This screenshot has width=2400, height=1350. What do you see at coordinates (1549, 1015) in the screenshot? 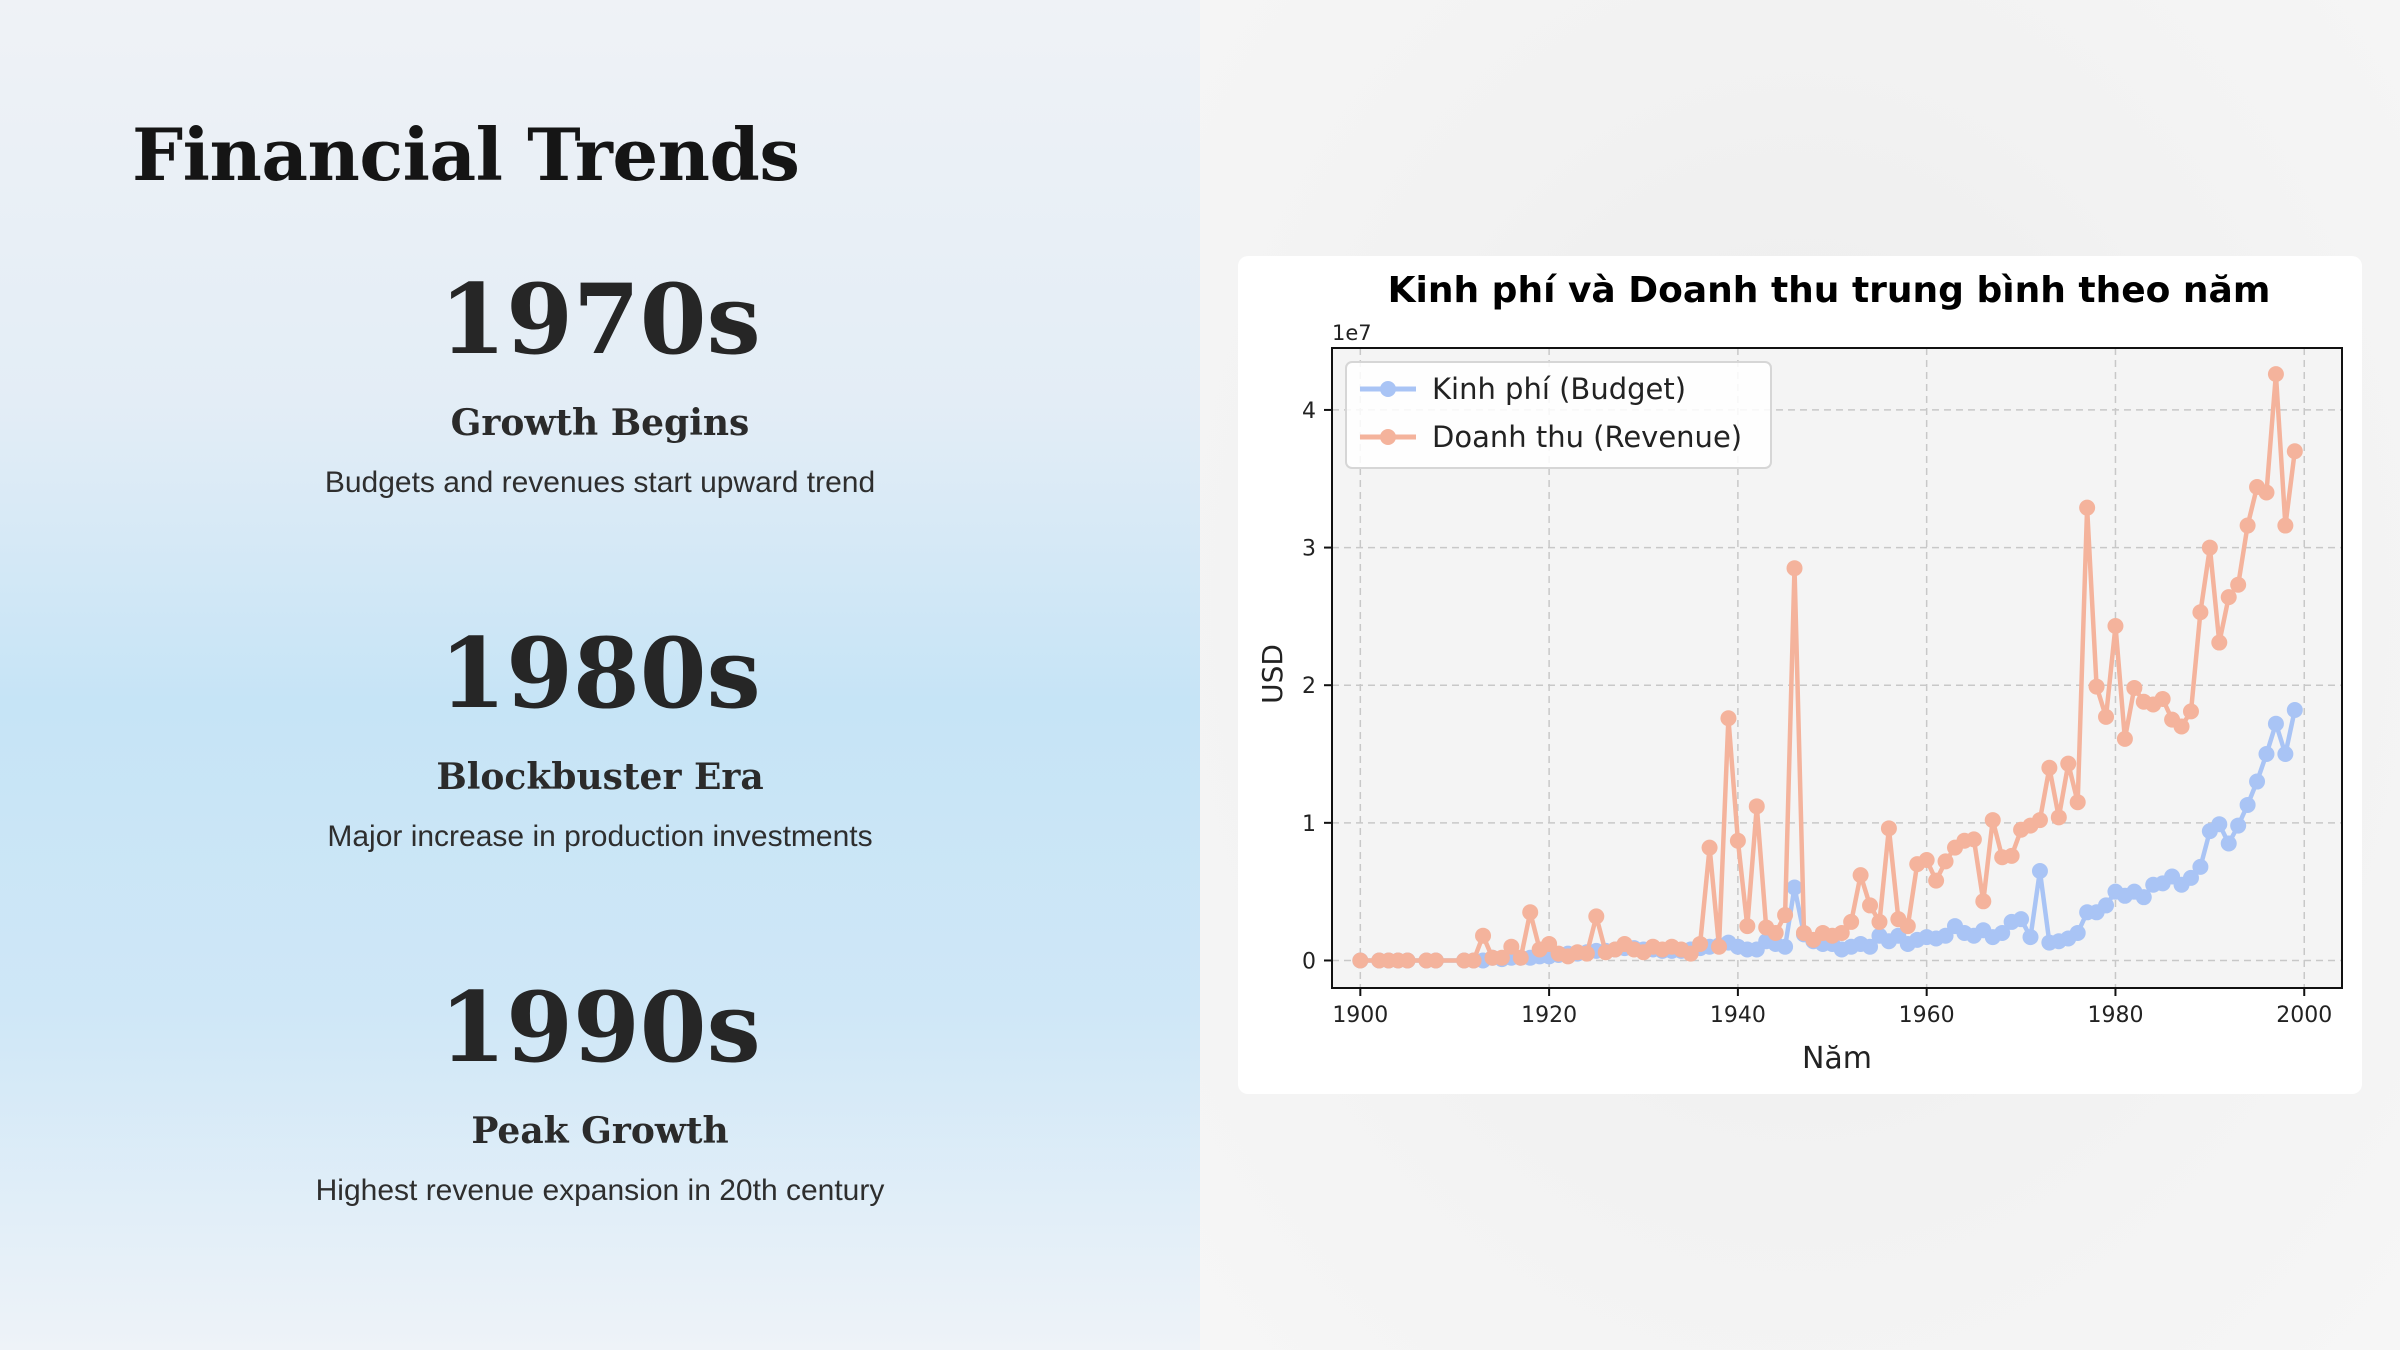
I see `x-tick-label: 1920` at bounding box center [1549, 1015].